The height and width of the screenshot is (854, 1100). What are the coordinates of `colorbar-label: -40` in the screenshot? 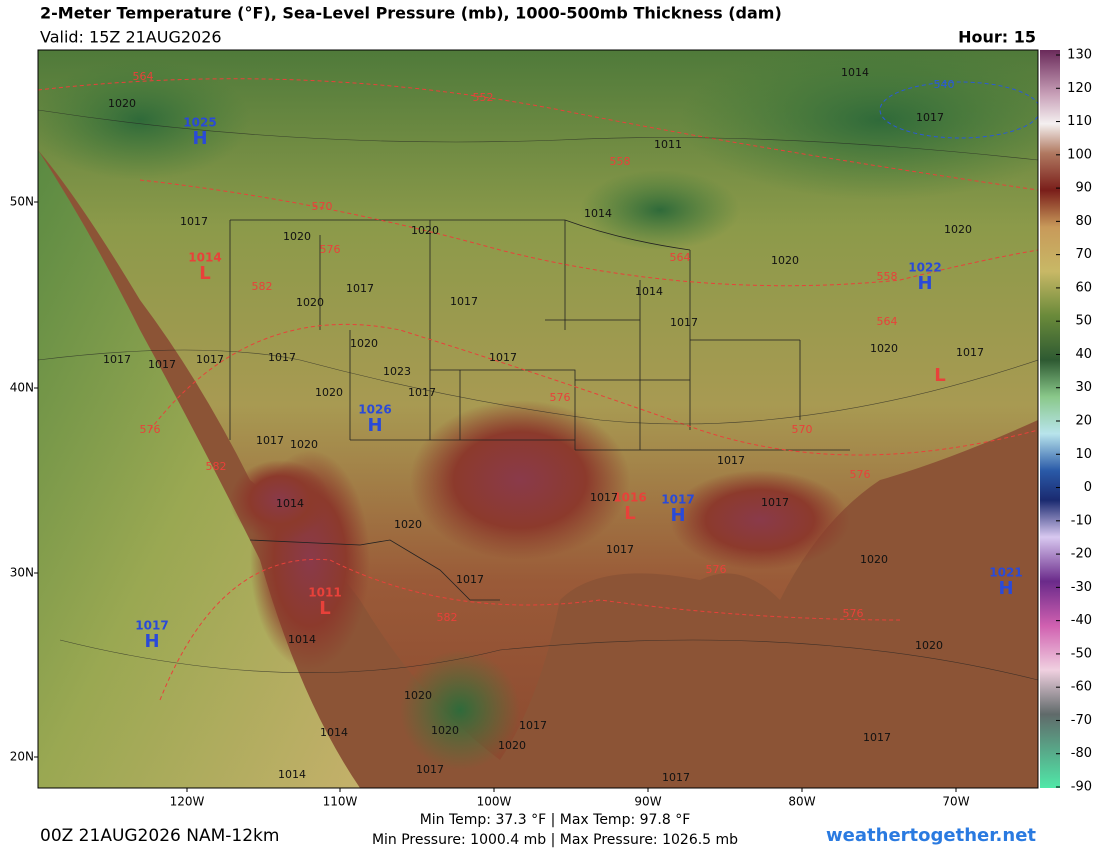 It's located at (1081, 620).